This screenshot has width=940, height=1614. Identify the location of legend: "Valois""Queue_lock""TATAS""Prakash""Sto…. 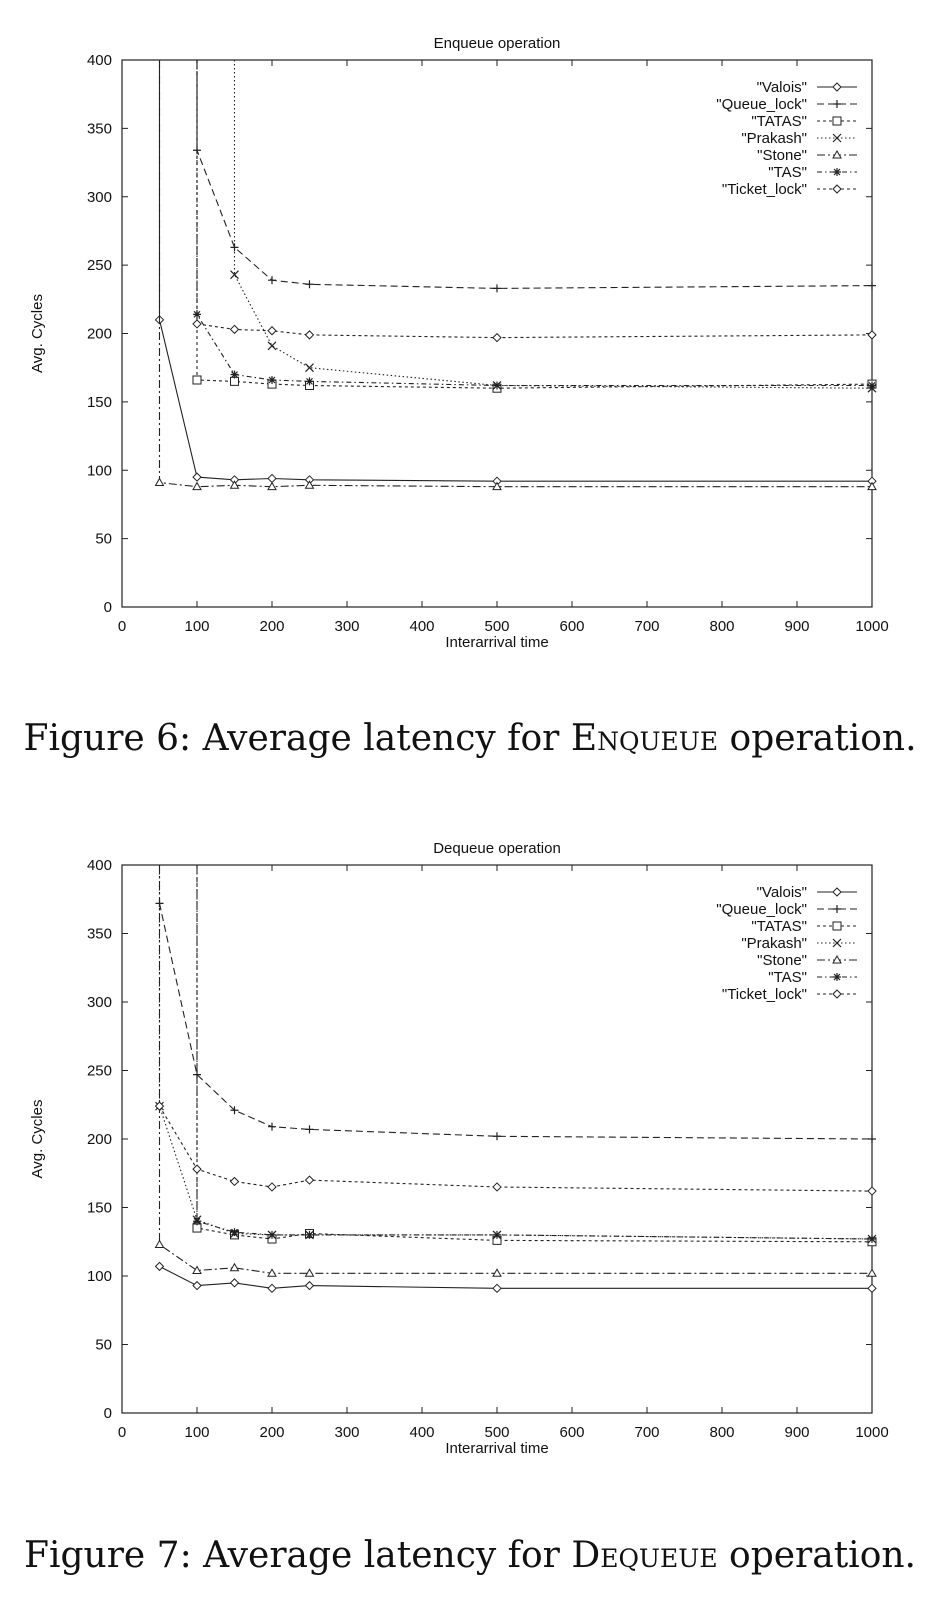
(786, 943).